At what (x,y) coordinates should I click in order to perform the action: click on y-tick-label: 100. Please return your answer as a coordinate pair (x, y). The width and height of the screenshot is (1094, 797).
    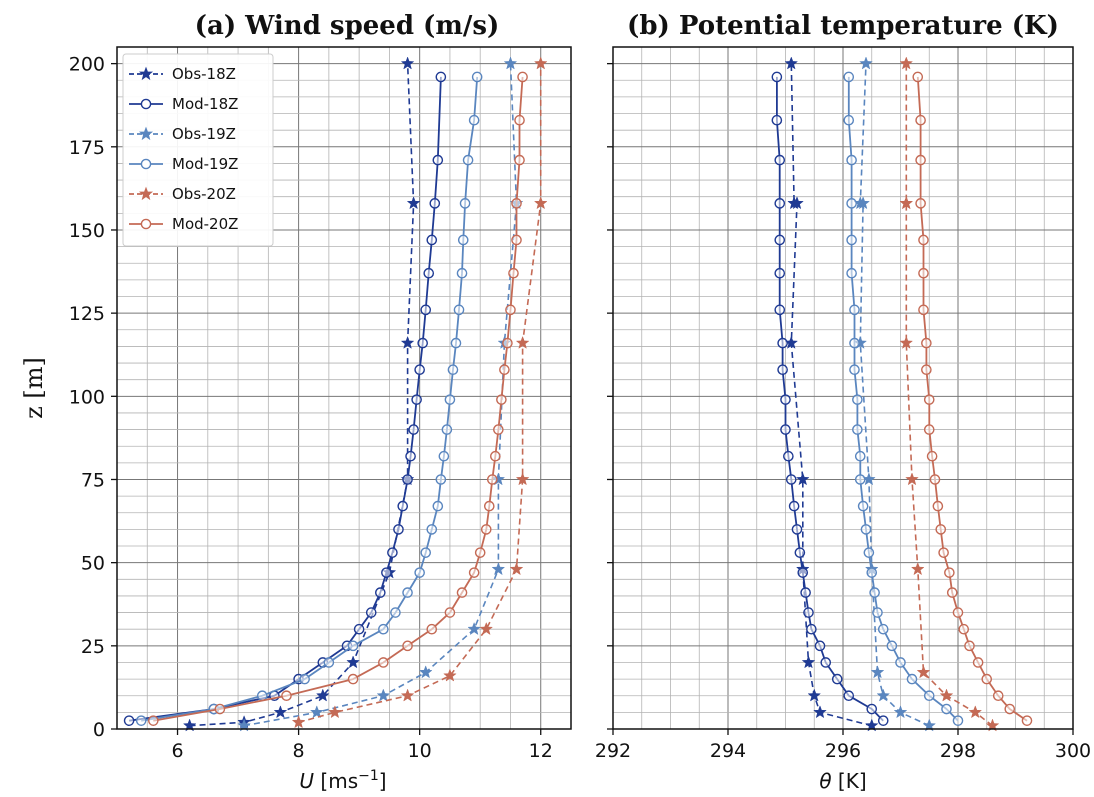
    Looking at the image, I should click on (87, 397).